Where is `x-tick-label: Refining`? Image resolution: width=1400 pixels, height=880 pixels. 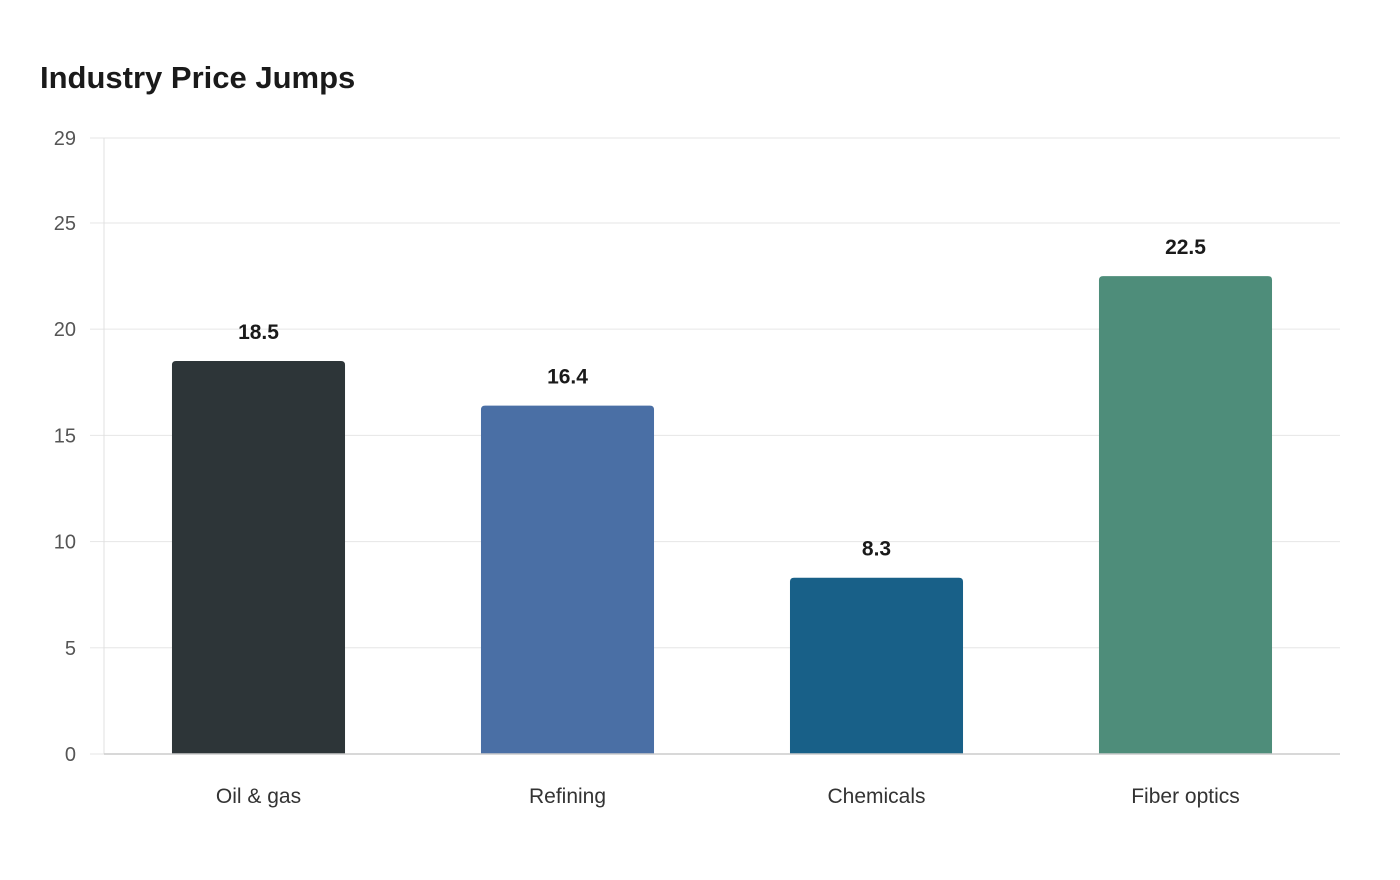
x-tick-label: Refining is located at coordinates (567, 796).